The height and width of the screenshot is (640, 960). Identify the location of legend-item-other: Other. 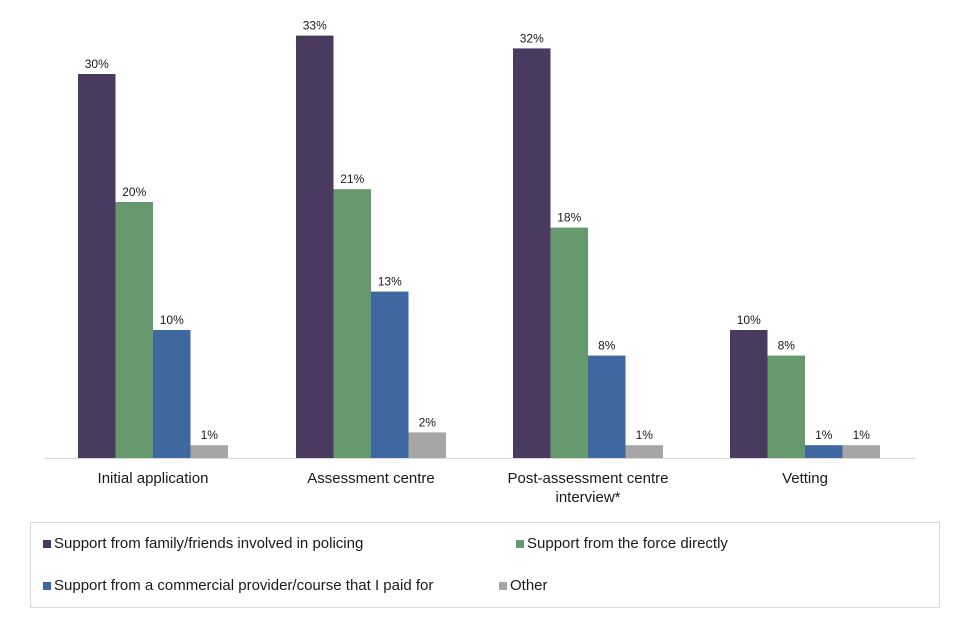
(523, 585).